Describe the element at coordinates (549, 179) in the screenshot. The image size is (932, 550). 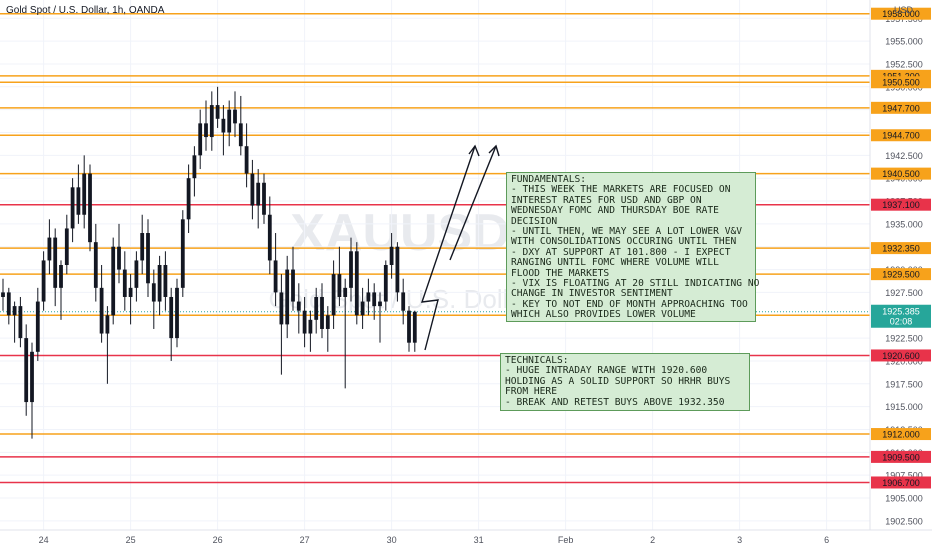
I see `note-line: FUNDAMENTALS:` at that location.